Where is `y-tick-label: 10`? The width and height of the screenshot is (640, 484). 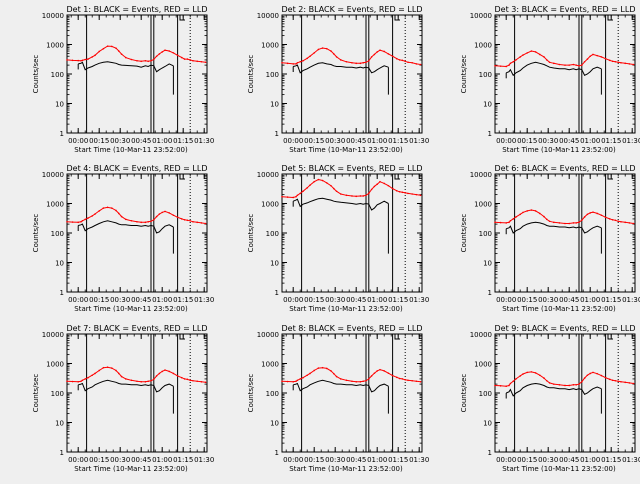
y-tick-label: 10 is located at coordinates (487, 105).